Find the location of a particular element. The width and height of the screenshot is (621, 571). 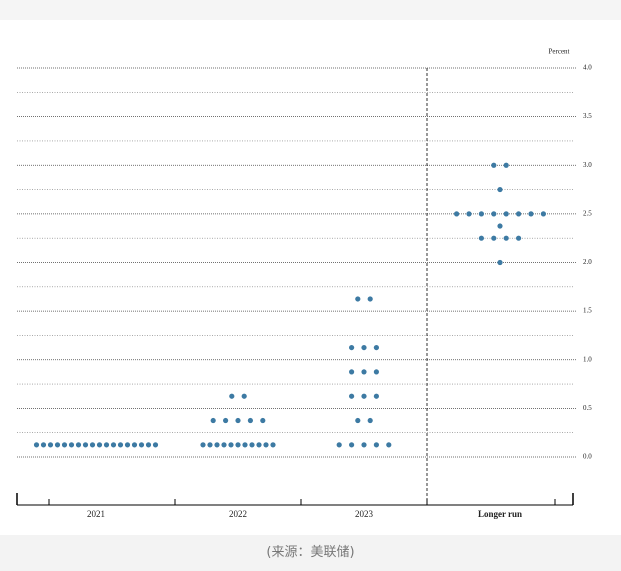

x-tick-label: 2022 is located at coordinates (238, 514).